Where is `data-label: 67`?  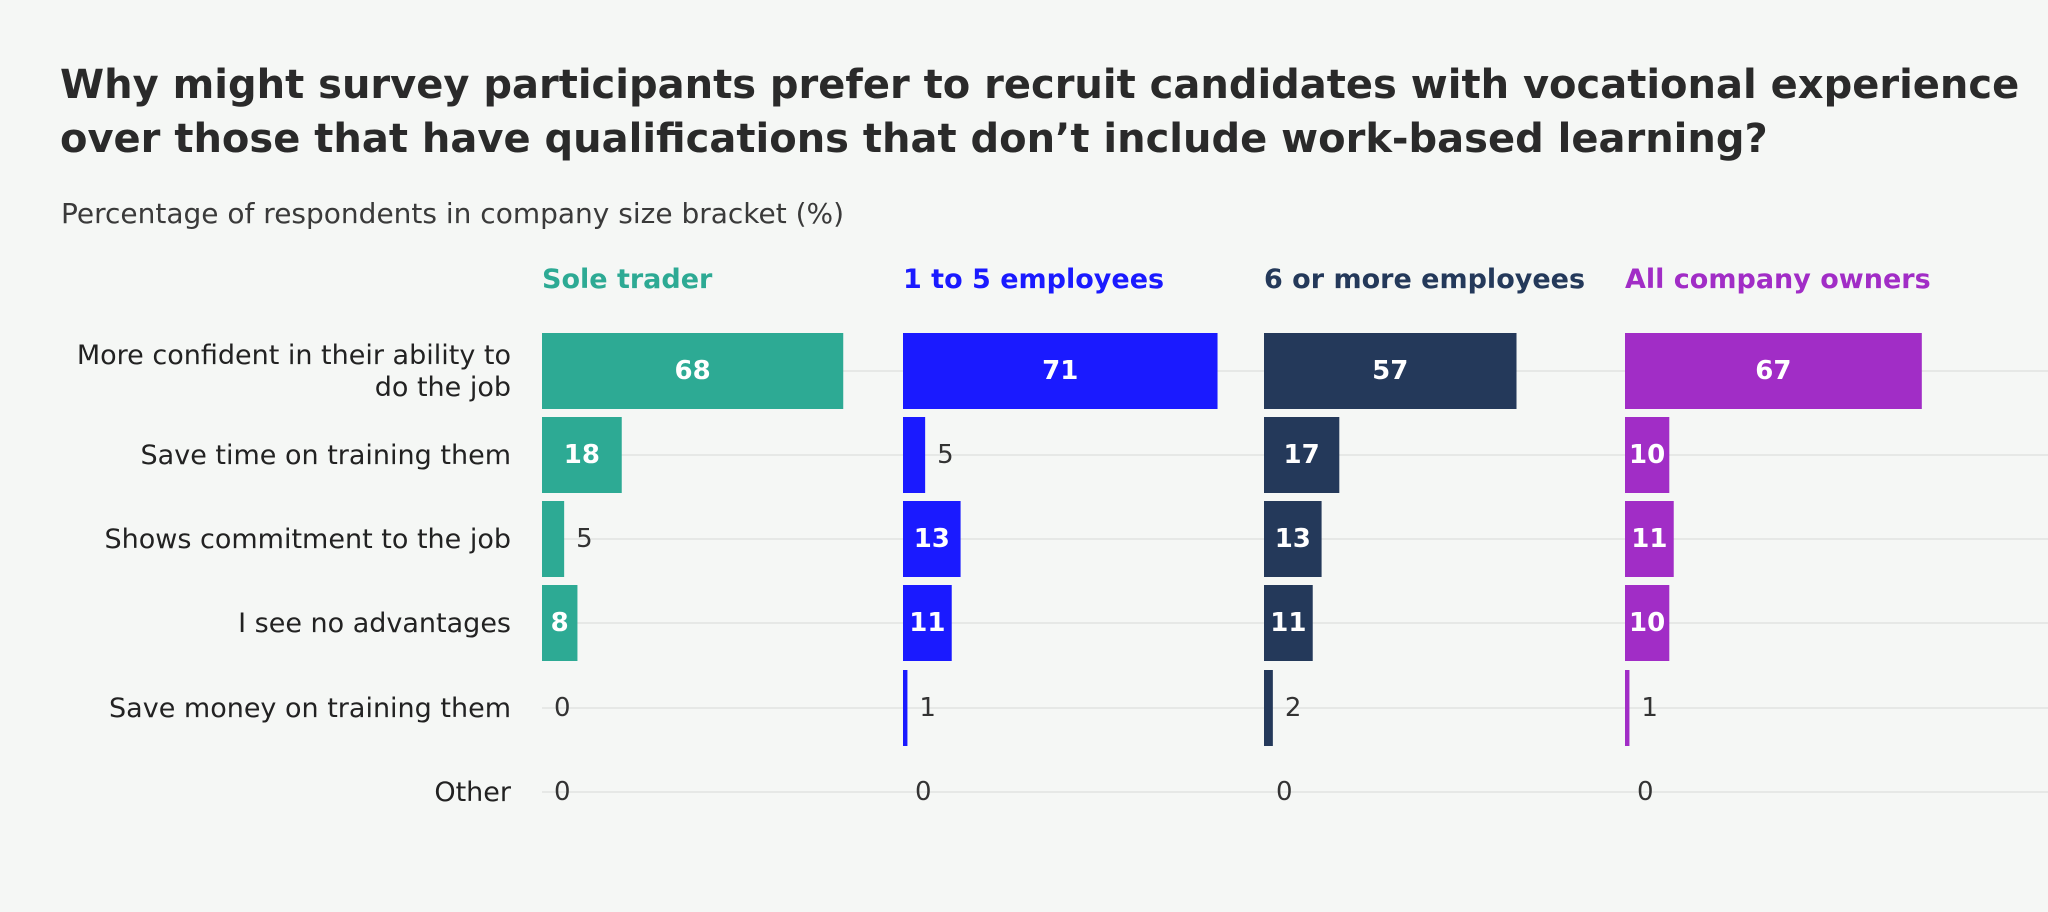 data-label: 67 is located at coordinates (1773, 371).